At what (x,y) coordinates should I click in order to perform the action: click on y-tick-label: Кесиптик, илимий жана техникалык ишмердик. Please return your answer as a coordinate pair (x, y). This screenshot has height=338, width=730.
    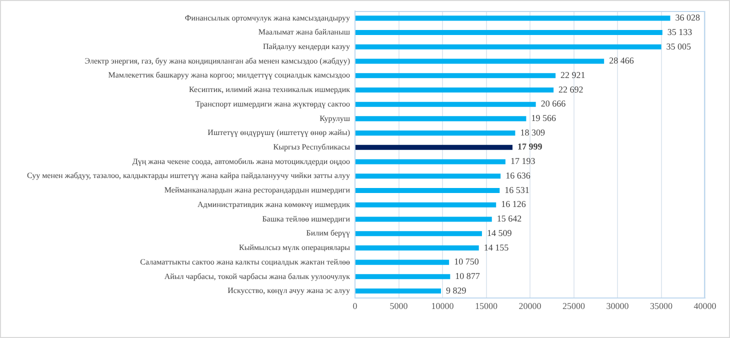
    Looking at the image, I should click on (269, 89).